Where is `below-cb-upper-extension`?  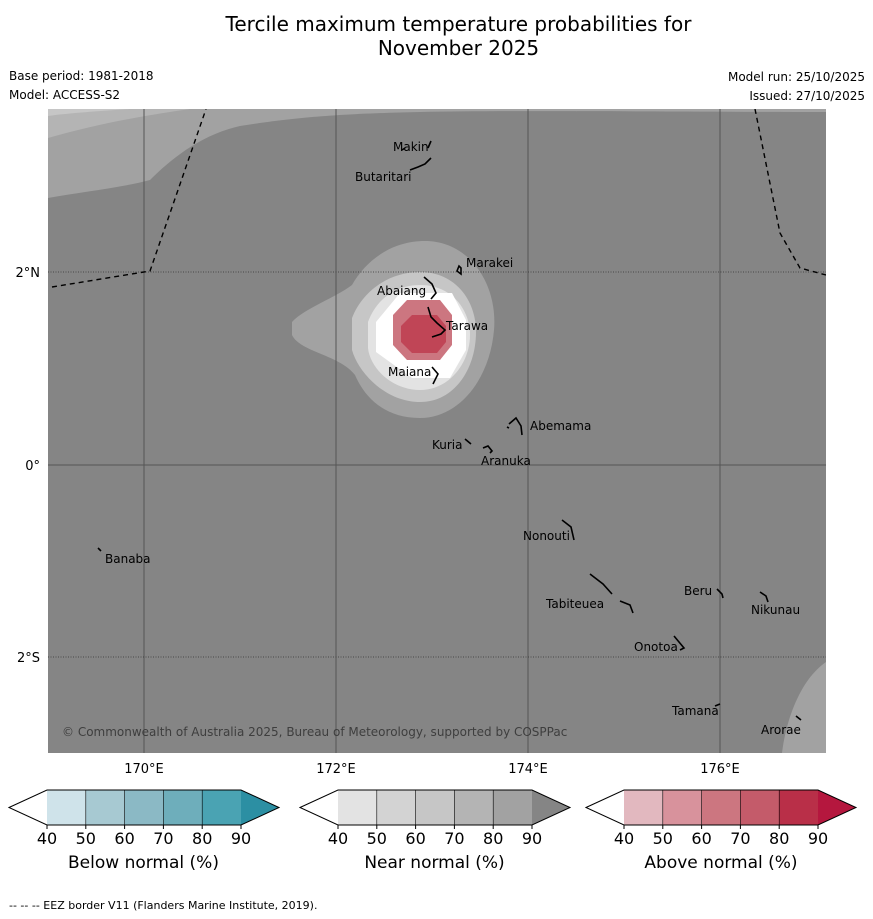 below-cb-upper-extension is located at coordinates (260, 807).